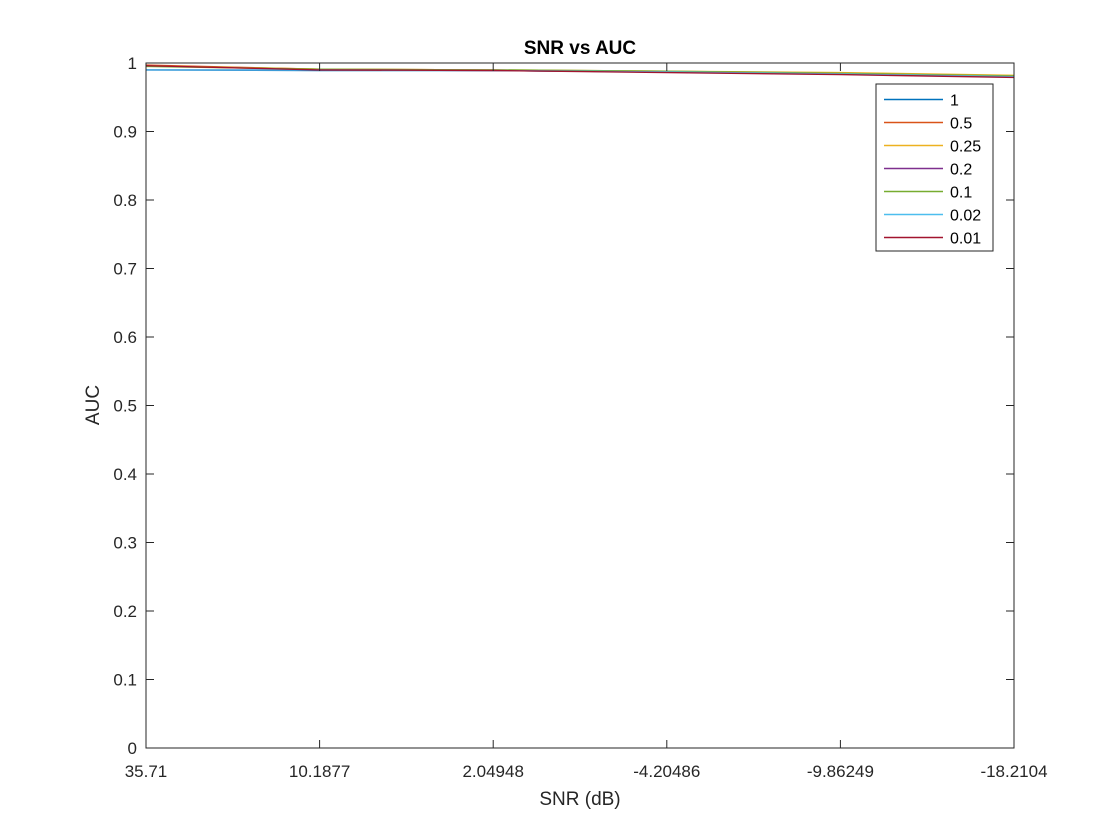 The image size is (1120, 840). What do you see at coordinates (125, 269) in the screenshot?
I see `y-tick-label: 0.7` at bounding box center [125, 269].